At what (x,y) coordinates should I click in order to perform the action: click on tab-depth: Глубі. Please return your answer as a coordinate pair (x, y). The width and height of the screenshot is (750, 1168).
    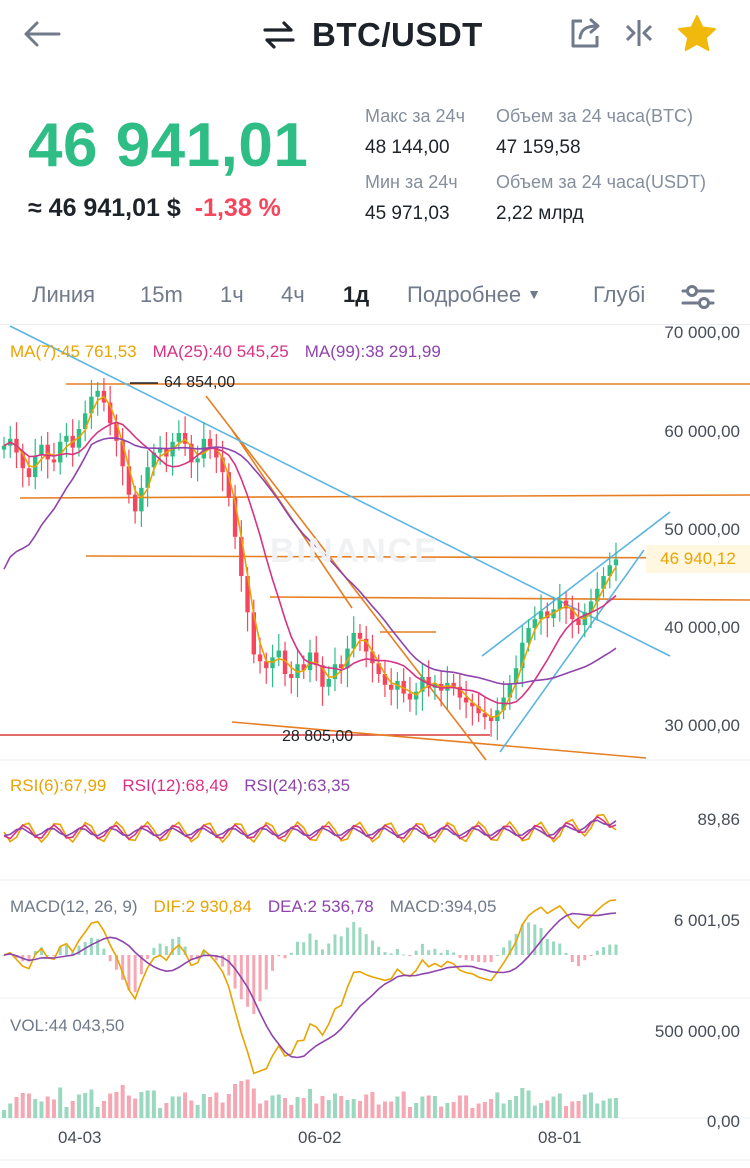
    Looking at the image, I should click on (619, 294).